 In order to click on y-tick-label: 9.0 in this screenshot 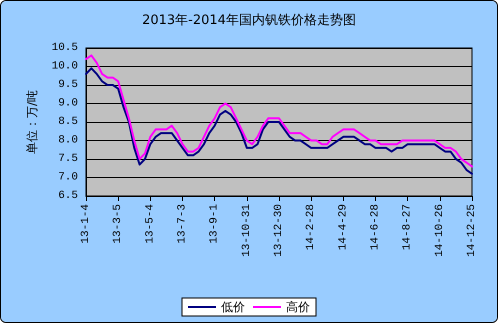, I will do `click(68, 104)`.